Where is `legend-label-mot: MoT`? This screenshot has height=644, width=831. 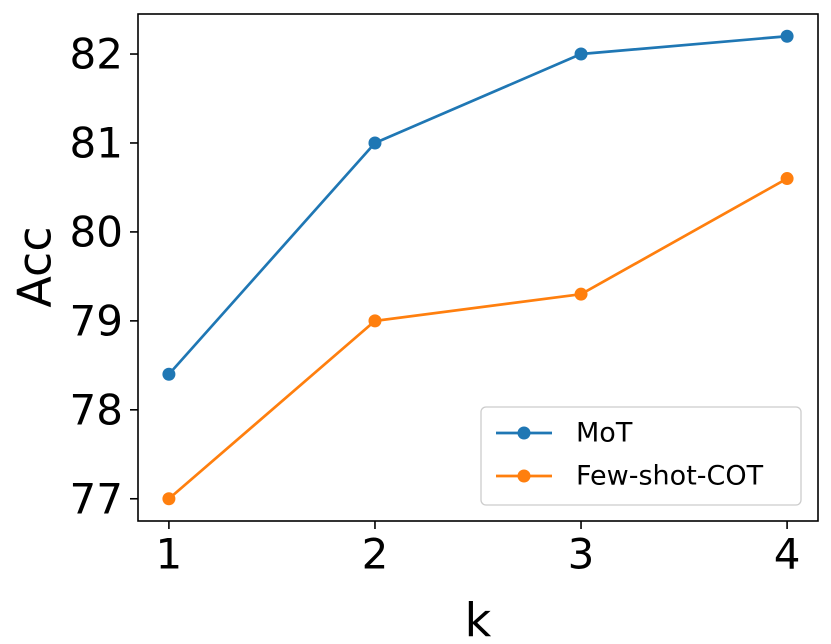
legend-label-mot: MoT is located at coordinates (604, 433).